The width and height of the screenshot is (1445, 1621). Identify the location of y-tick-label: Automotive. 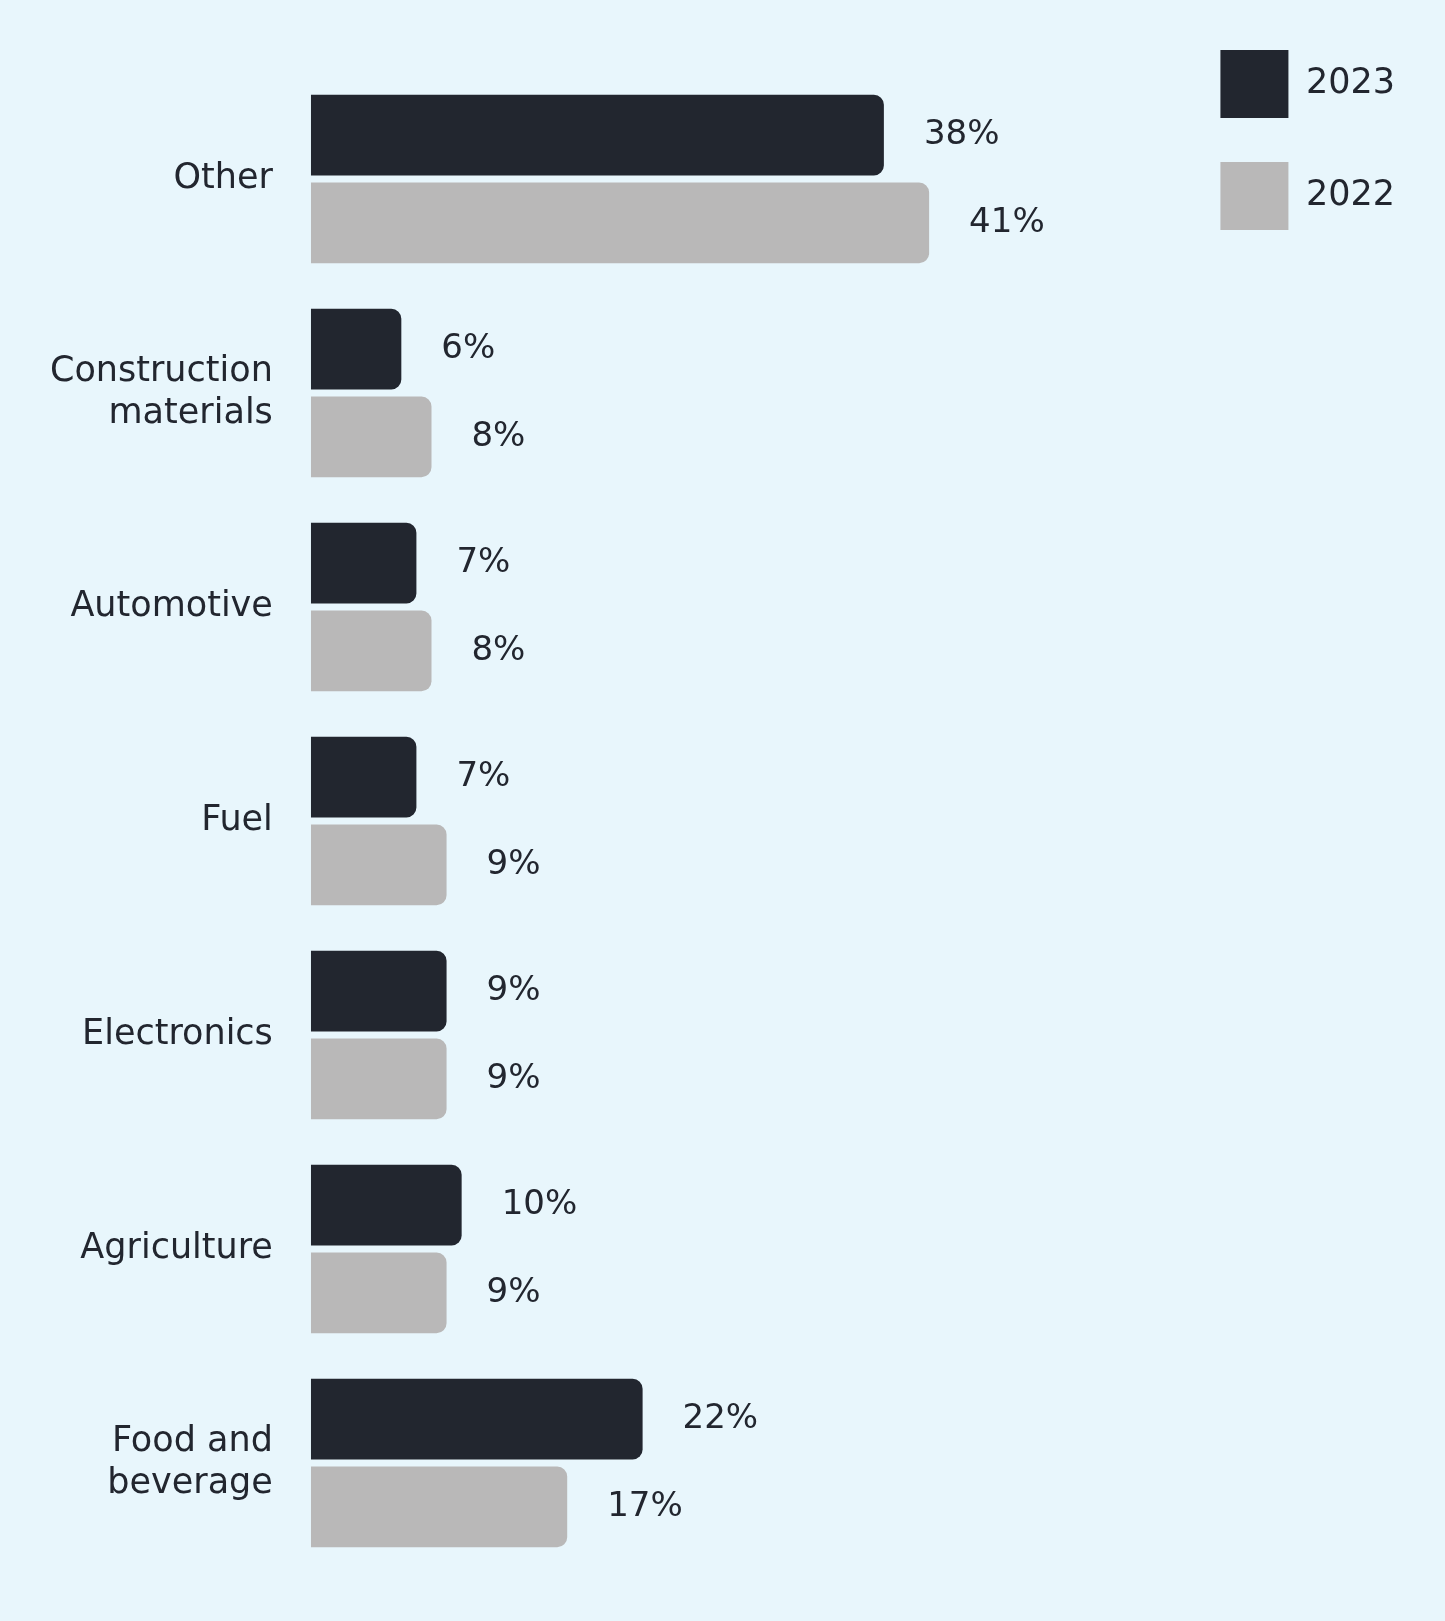
(171, 604).